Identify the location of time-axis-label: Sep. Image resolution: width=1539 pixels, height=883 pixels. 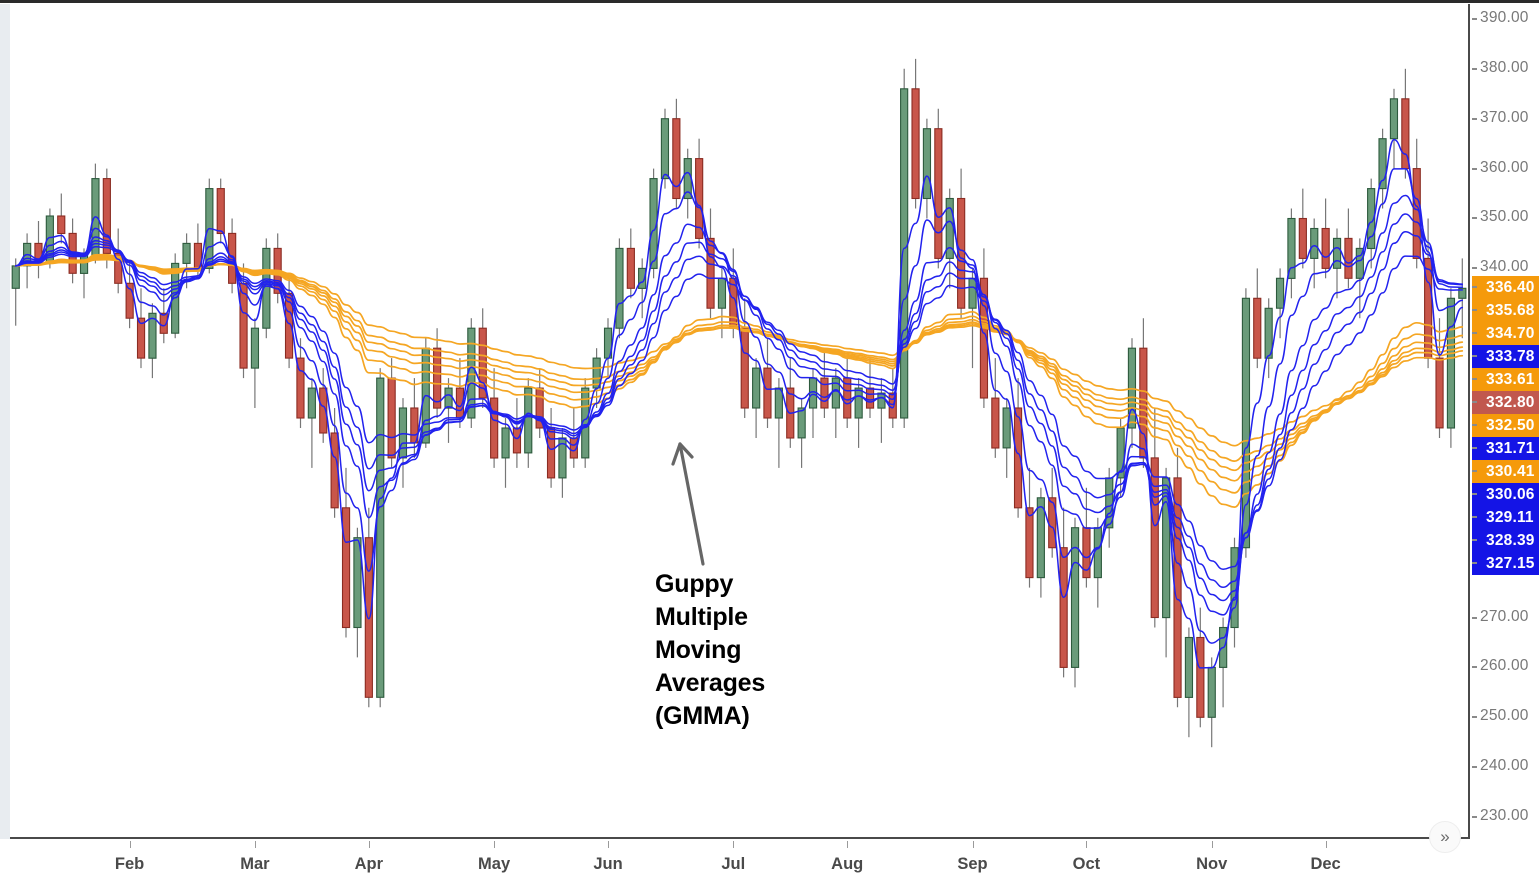
(972, 864).